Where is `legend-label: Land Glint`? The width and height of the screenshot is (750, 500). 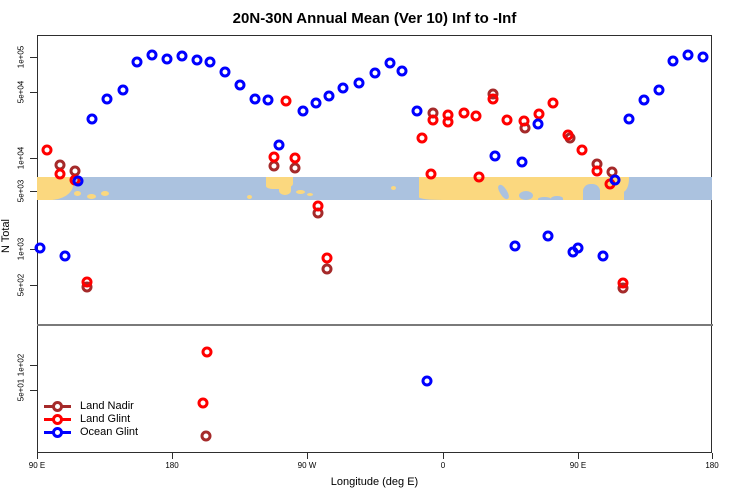 legend-label: Land Glint is located at coordinates (105, 419).